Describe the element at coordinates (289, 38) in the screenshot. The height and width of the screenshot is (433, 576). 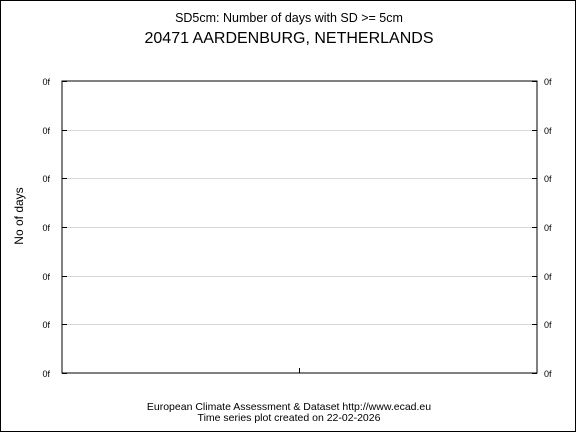
I see `chart-subtitle: 20471 AARDENBURG, NETHERLANDS` at that location.